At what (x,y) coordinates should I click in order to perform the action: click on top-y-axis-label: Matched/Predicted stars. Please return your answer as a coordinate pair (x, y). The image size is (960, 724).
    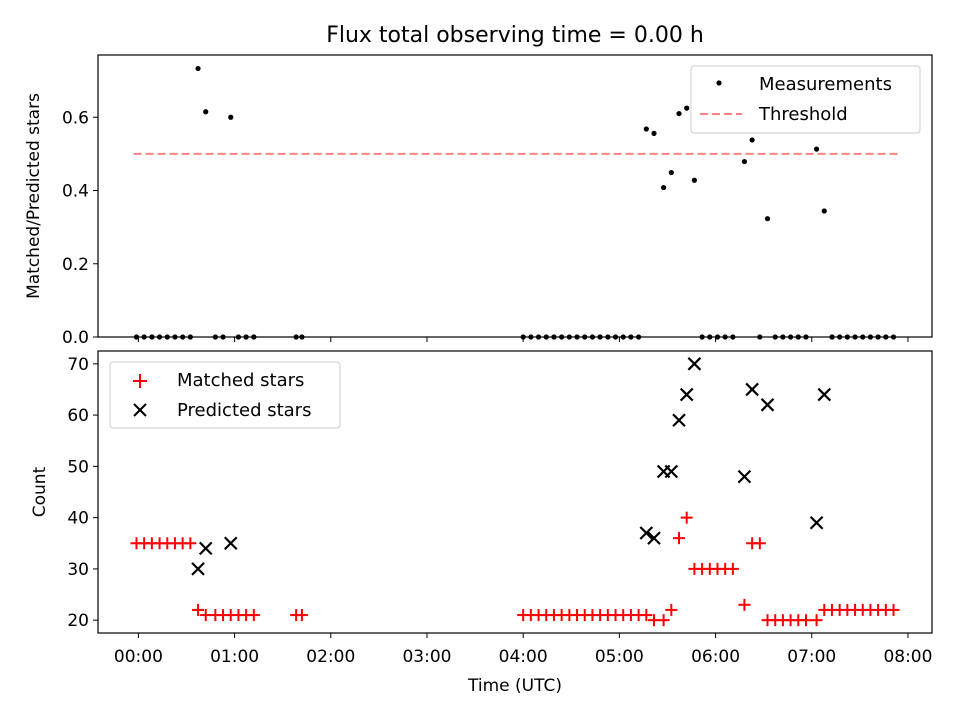
    Looking at the image, I should click on (34, 196).